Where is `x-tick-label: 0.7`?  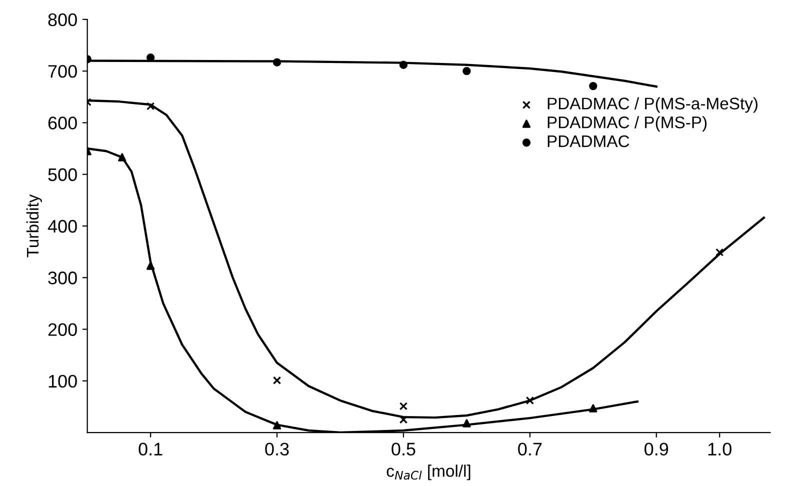
x-tick-label: 0.7 is located at coordinates (530, 449).